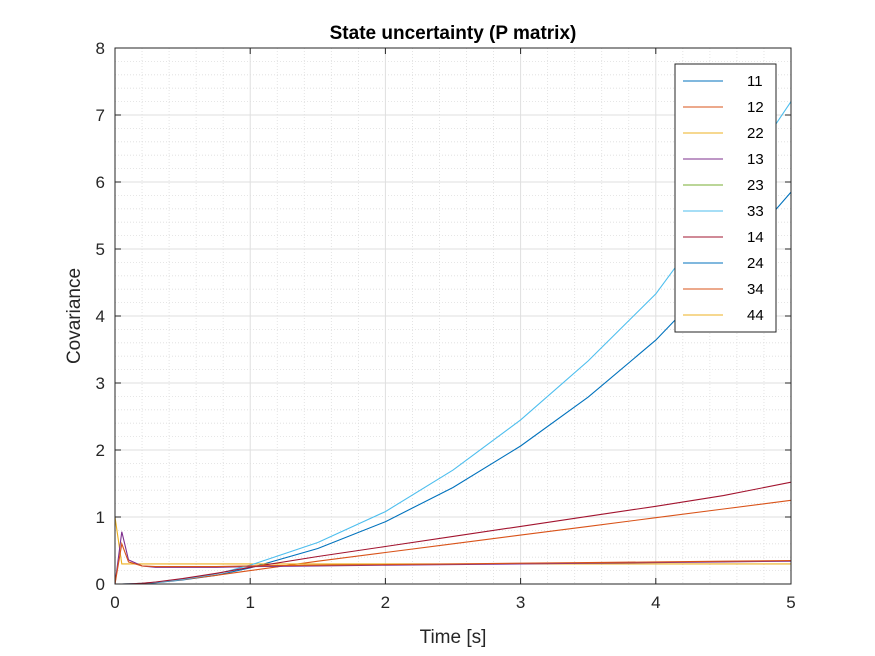 Image resolution: width=875 pixels, height=656 pixels. What do you see at coordinates (114, 602) in the screenshot?
I see `x-tick-label: 0` at bounding box center [114, 602].